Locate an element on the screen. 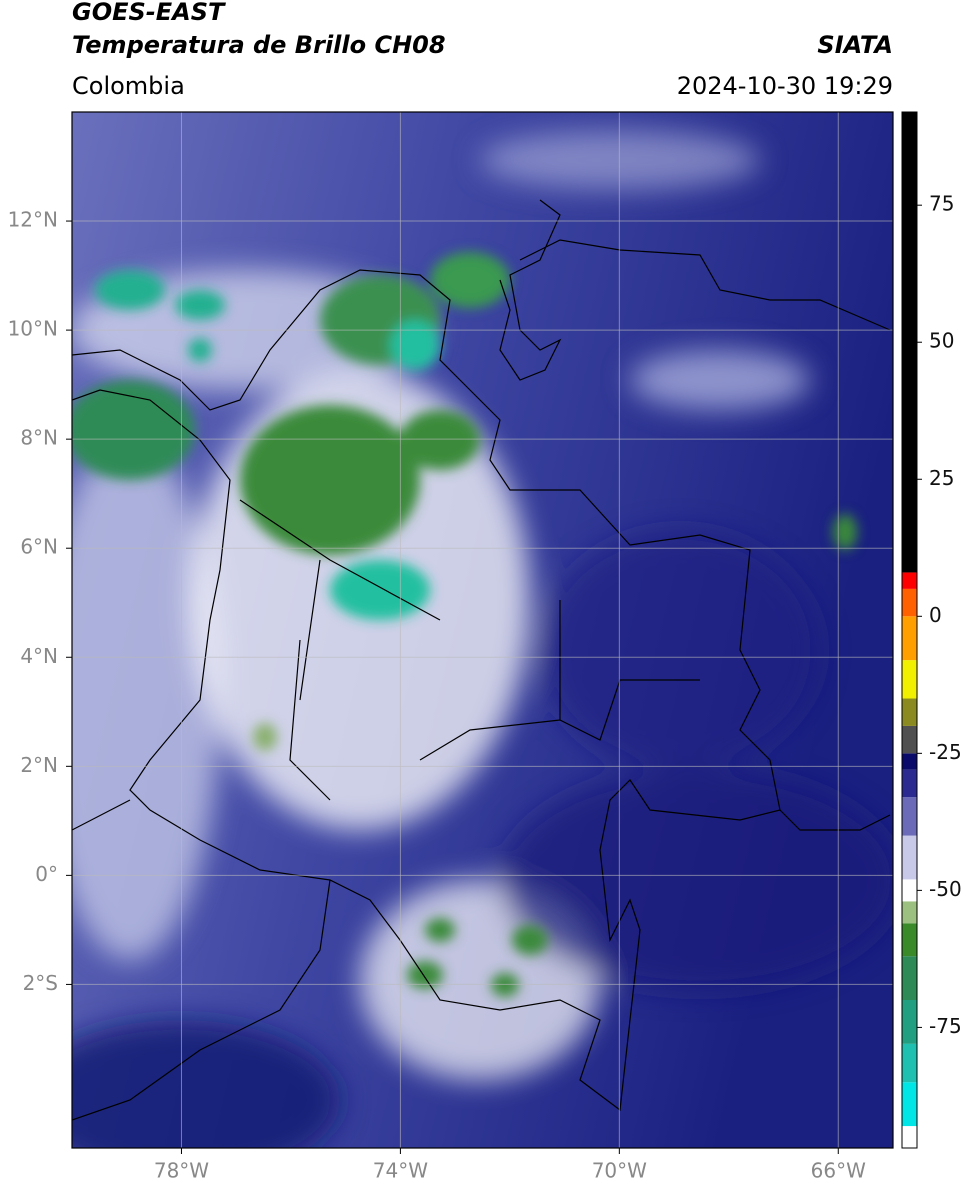 The height and width of the screenshot is (1190, 966). datetime: 2024-10-30 19:29 is located at coordinates (785, 86).